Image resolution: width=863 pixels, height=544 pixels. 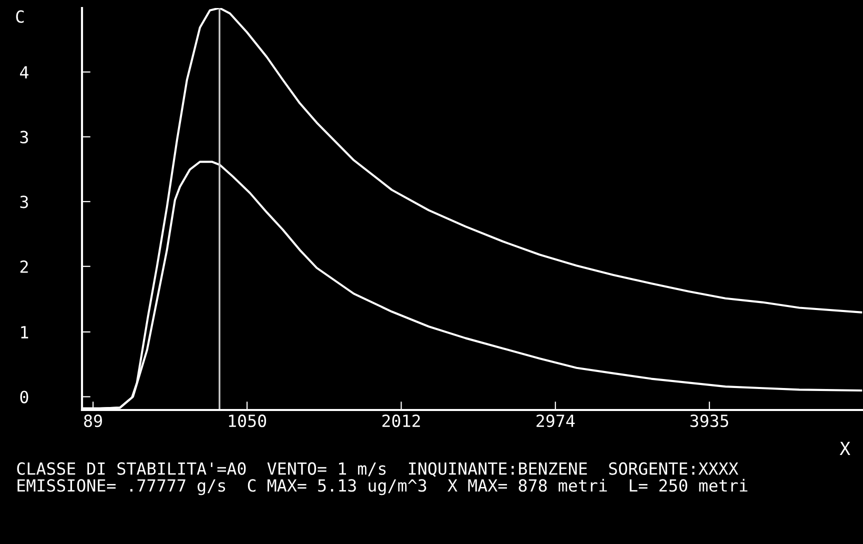 What do you see at coordinates (555, 421) in the screenshot?
I see `x-tick-label: 2974` at bounding box center [555, 421].